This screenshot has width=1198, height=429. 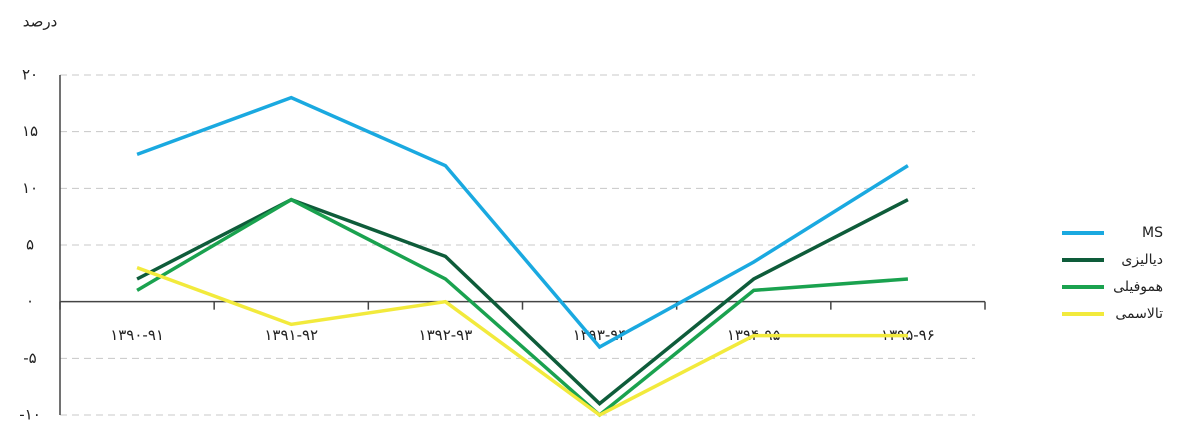 I want to click on legend-label: هموفیلی, so click(x=1138, y=287).